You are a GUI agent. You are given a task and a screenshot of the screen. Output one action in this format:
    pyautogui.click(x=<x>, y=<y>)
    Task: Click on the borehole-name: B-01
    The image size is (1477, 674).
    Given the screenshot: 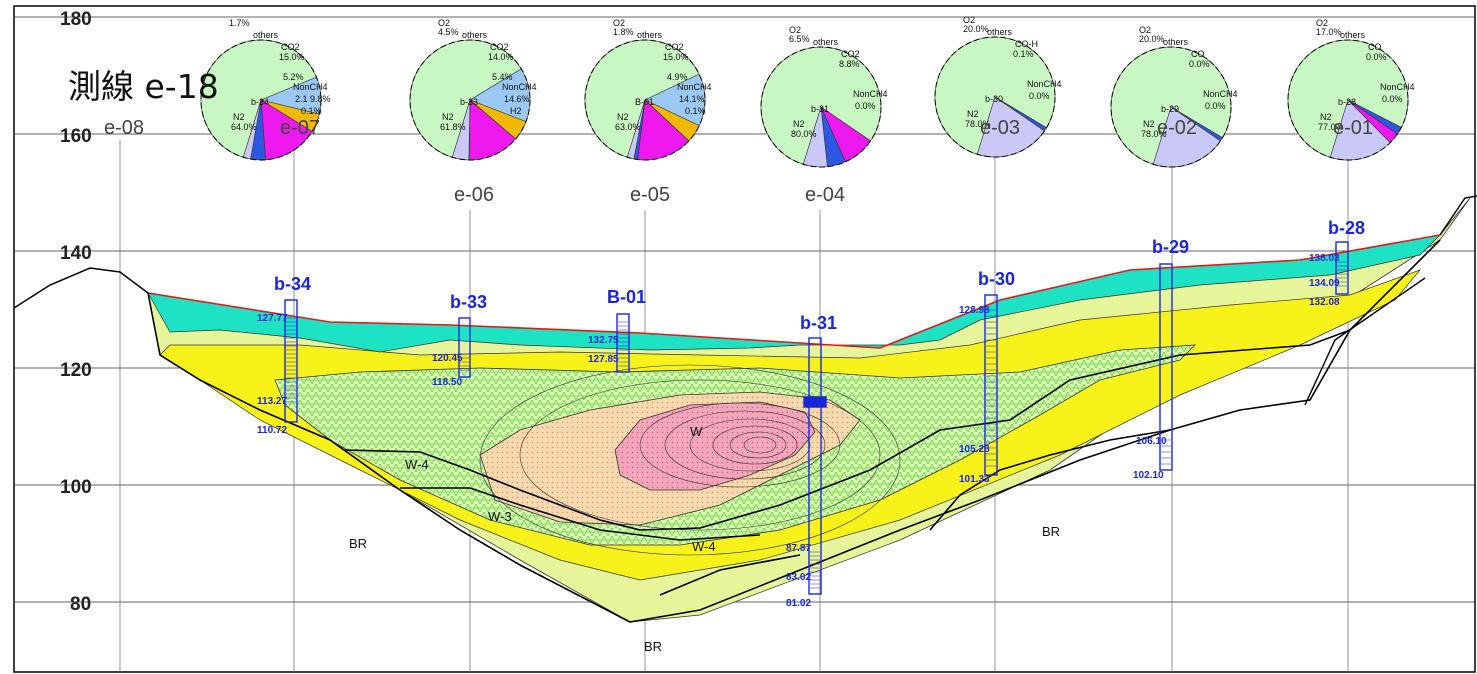 What is the action you would take?
    pyautogui.click(x=626, y=297)
    